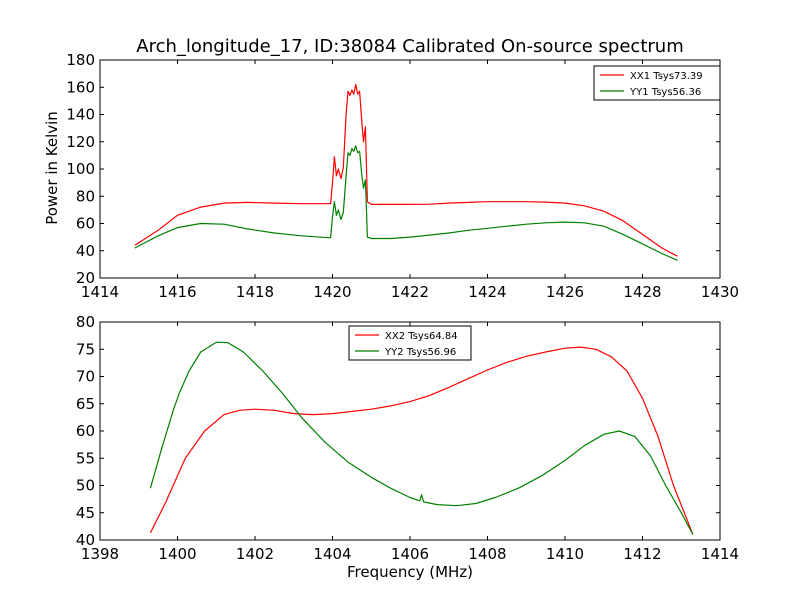 The height and width of the screenshot is (600, 800). What do you see at coordinates (100, 554) in the screenshot?
I see `bottom-x-tick-label: 1398` at bounding box center [100, 554].